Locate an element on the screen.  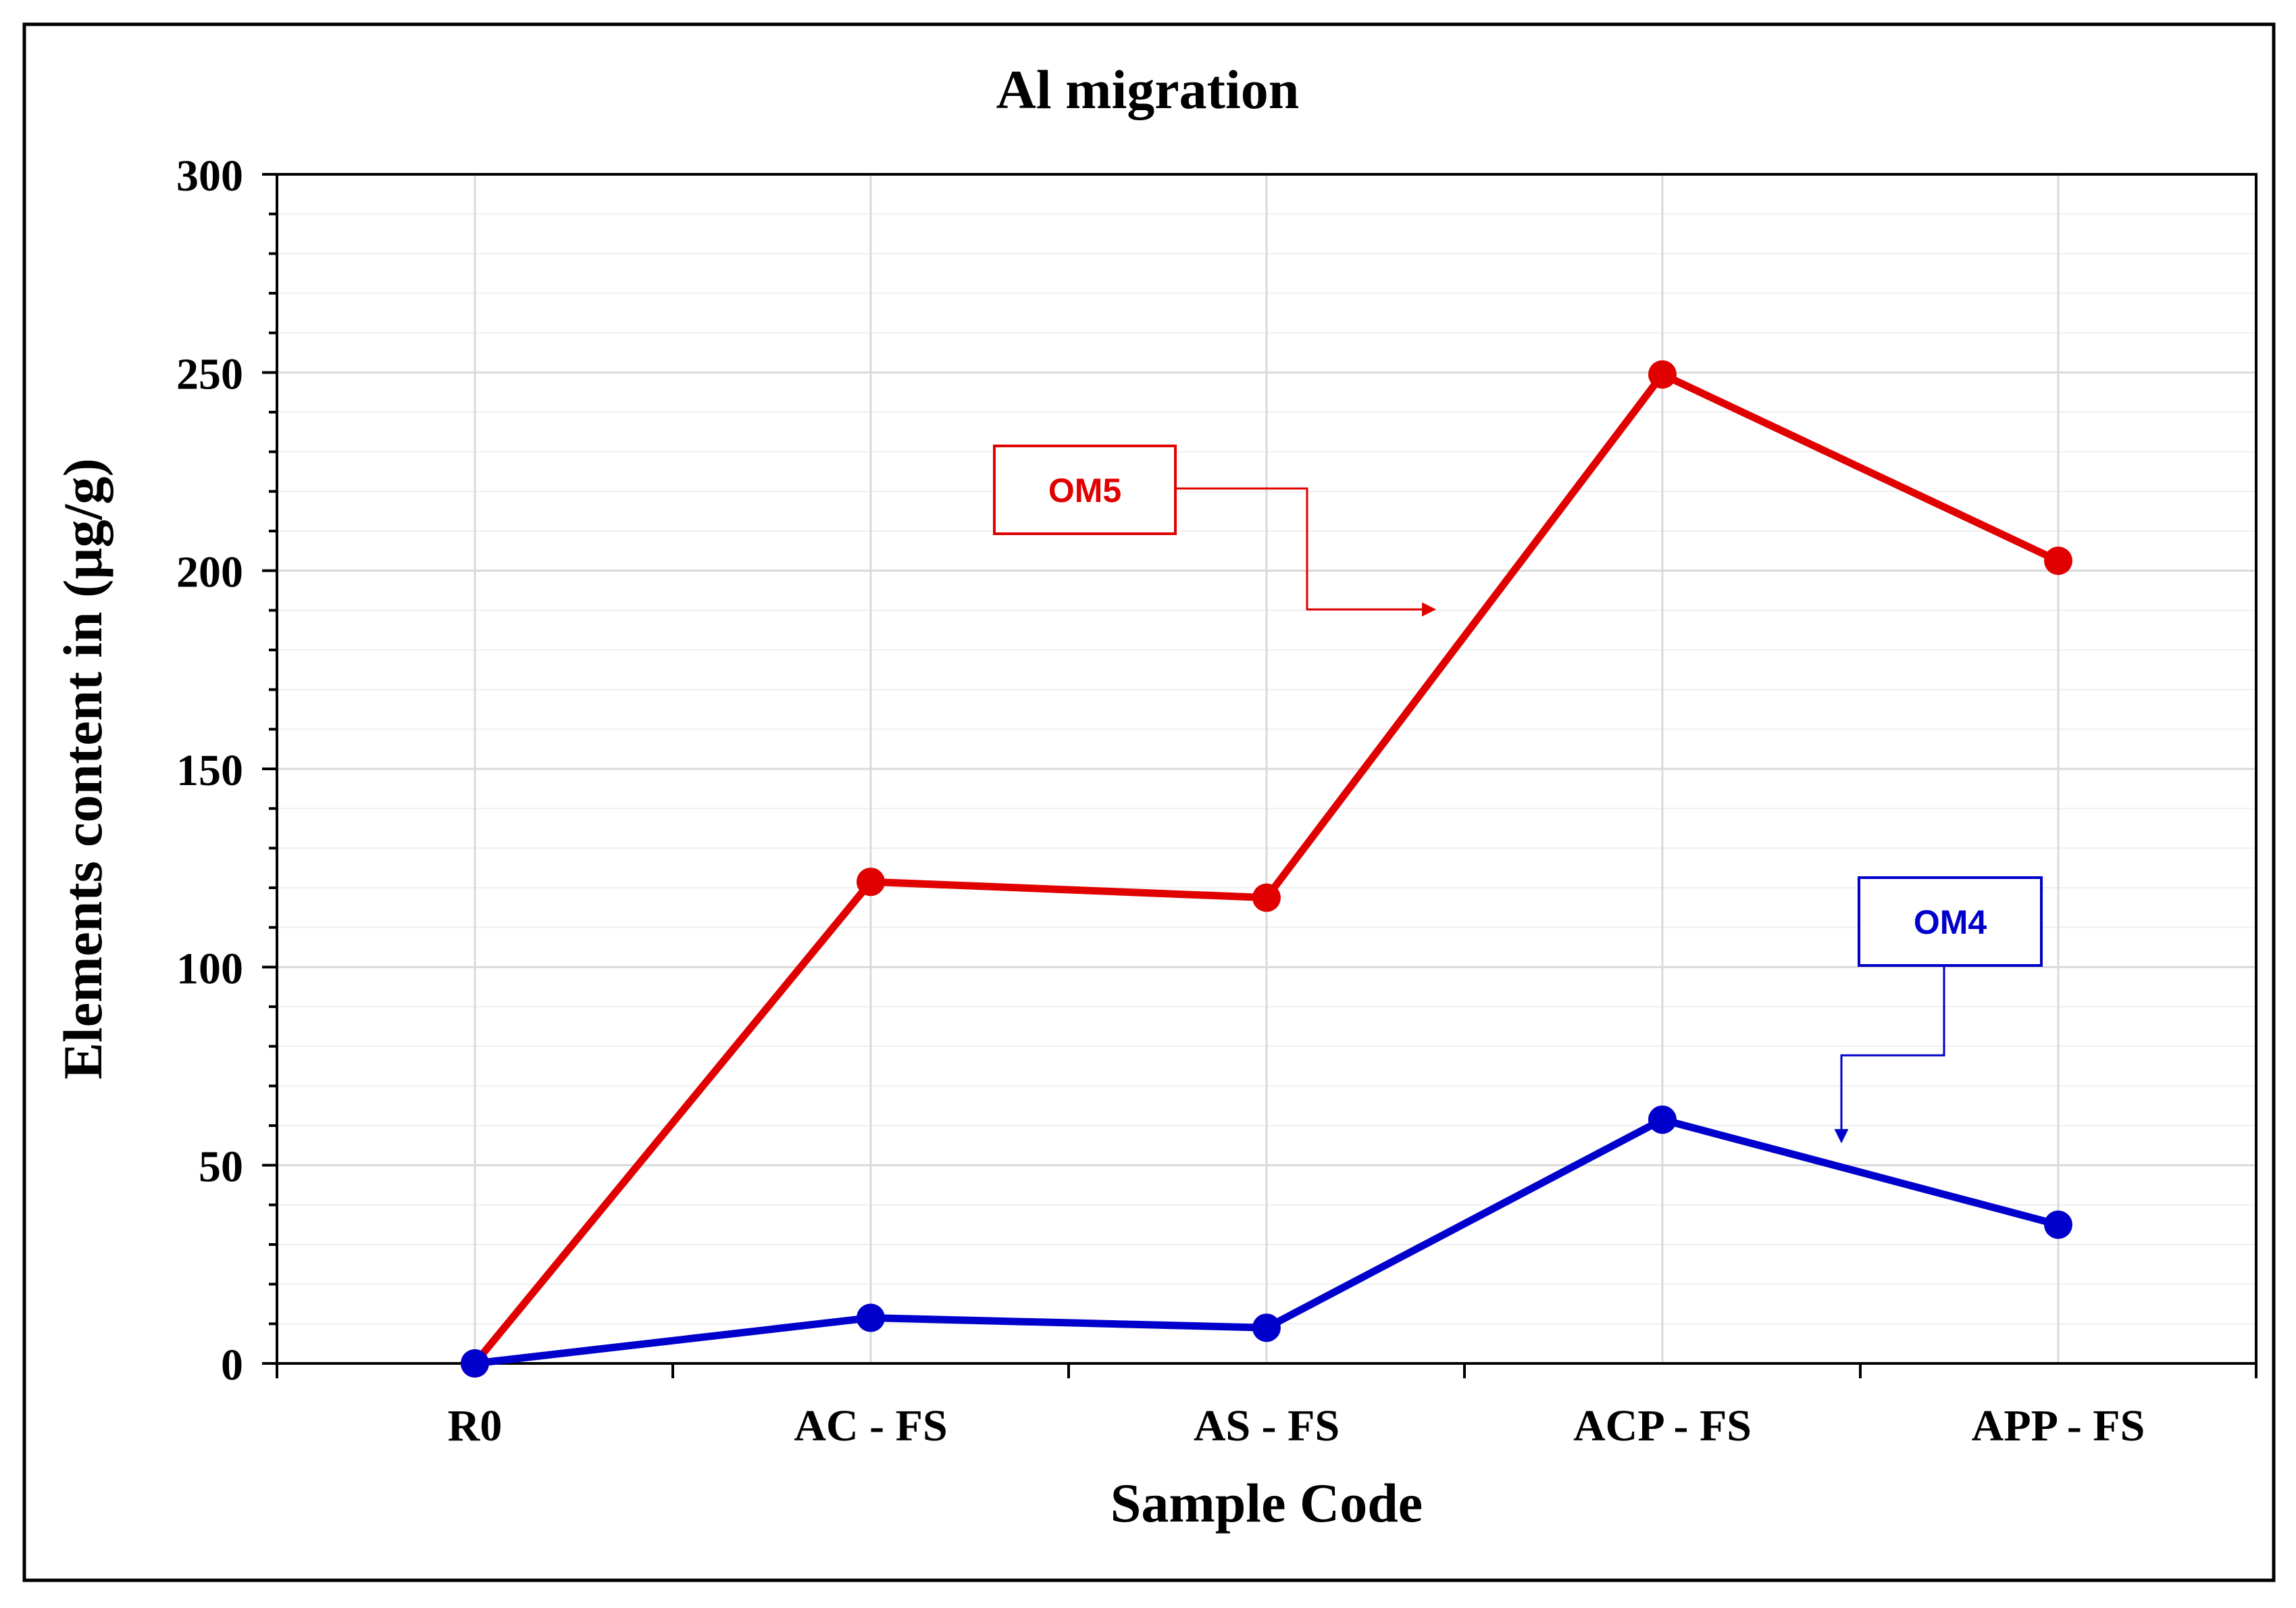
chart-title: Al migration is located at coordinates (1148, 90).